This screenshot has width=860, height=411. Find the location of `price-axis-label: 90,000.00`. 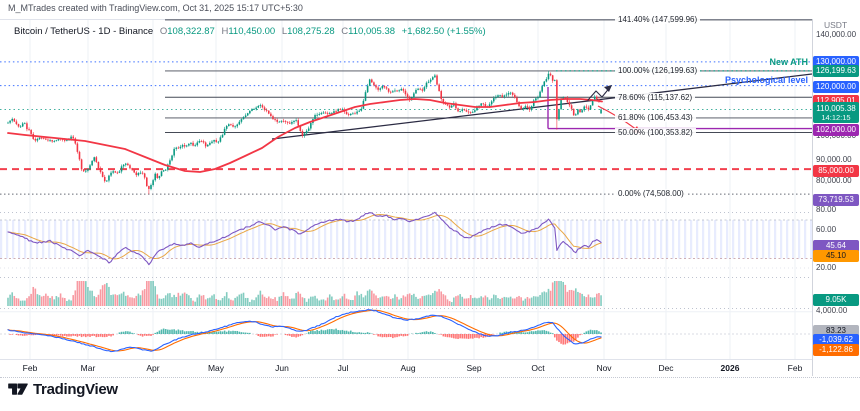

price-axis-label: 90,000.00 is located at coordinates (834, 159).